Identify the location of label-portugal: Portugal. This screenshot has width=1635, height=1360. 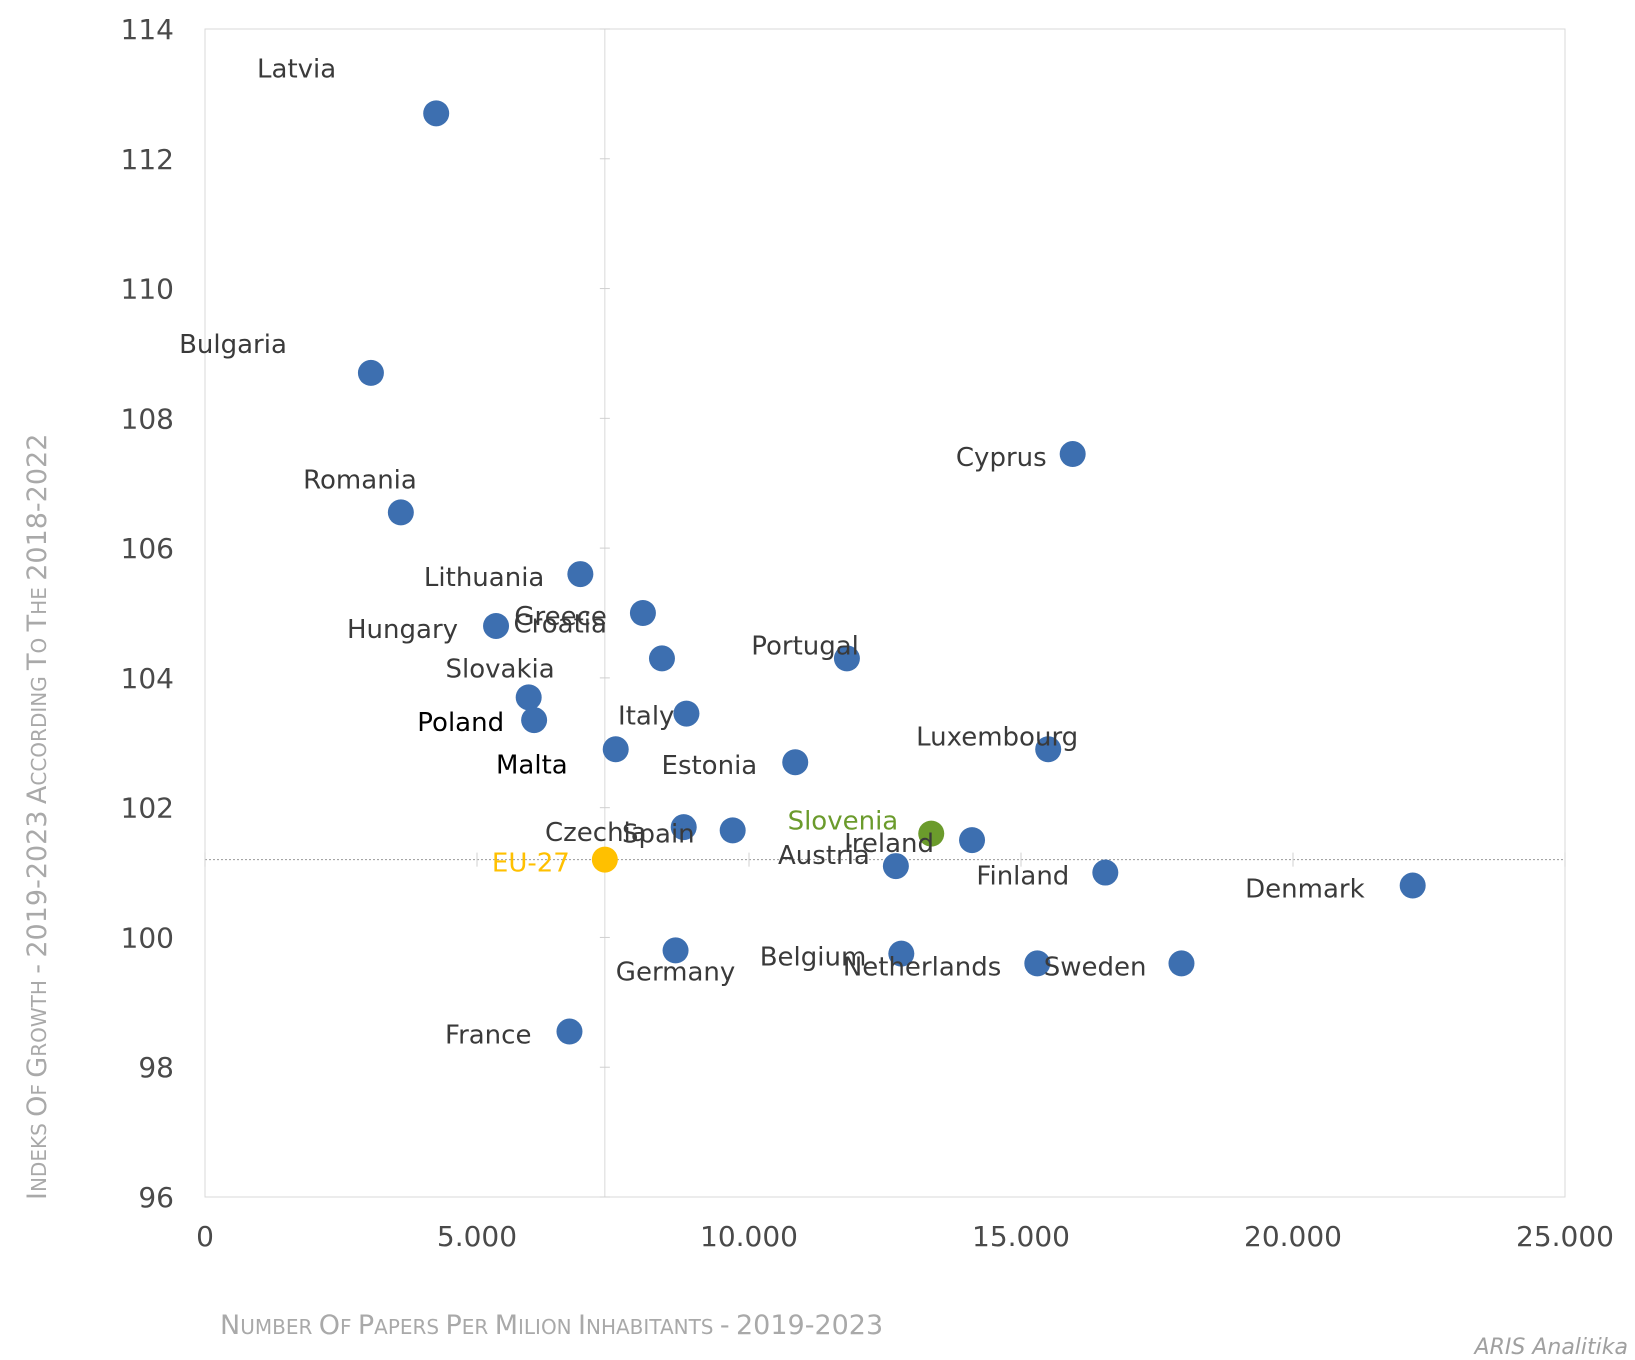
(805, 646).